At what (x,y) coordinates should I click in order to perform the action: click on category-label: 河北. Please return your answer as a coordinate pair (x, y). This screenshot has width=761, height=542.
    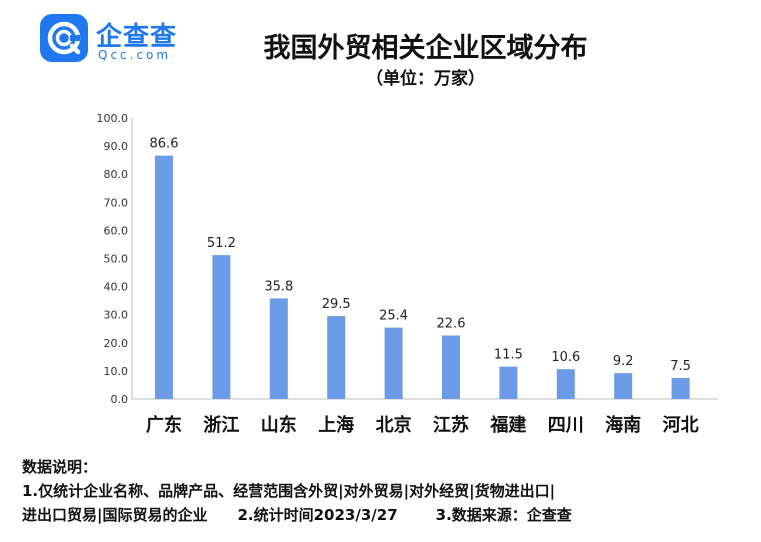
    Looking at the image, I should click on (681, 425).